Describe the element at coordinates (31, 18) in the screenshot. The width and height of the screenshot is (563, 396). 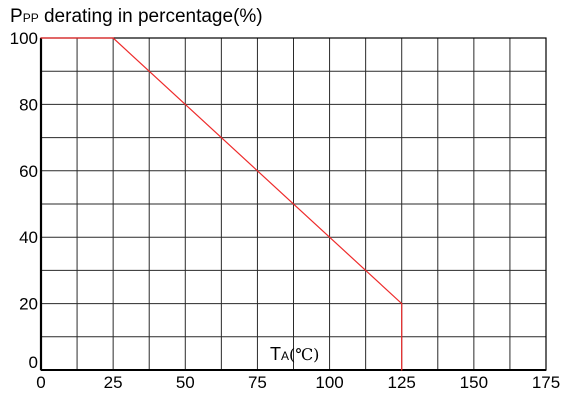
I see `chart-title-subscript: PP` at that location.